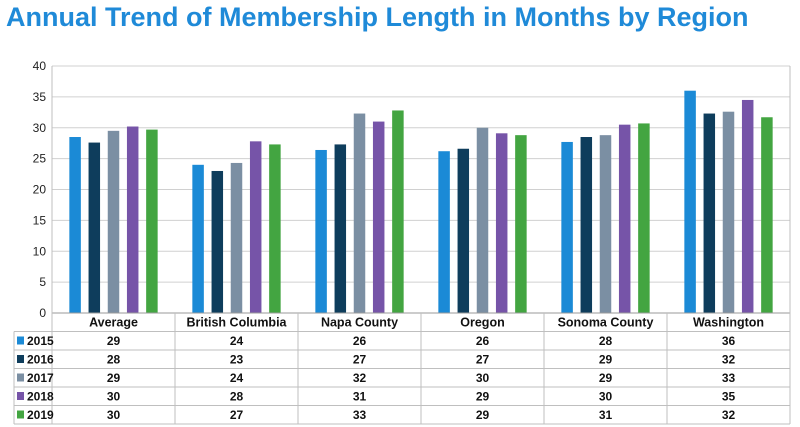 This screenshot has height=427, width=800. I want to click on data-label: 35, so click(729, 397).